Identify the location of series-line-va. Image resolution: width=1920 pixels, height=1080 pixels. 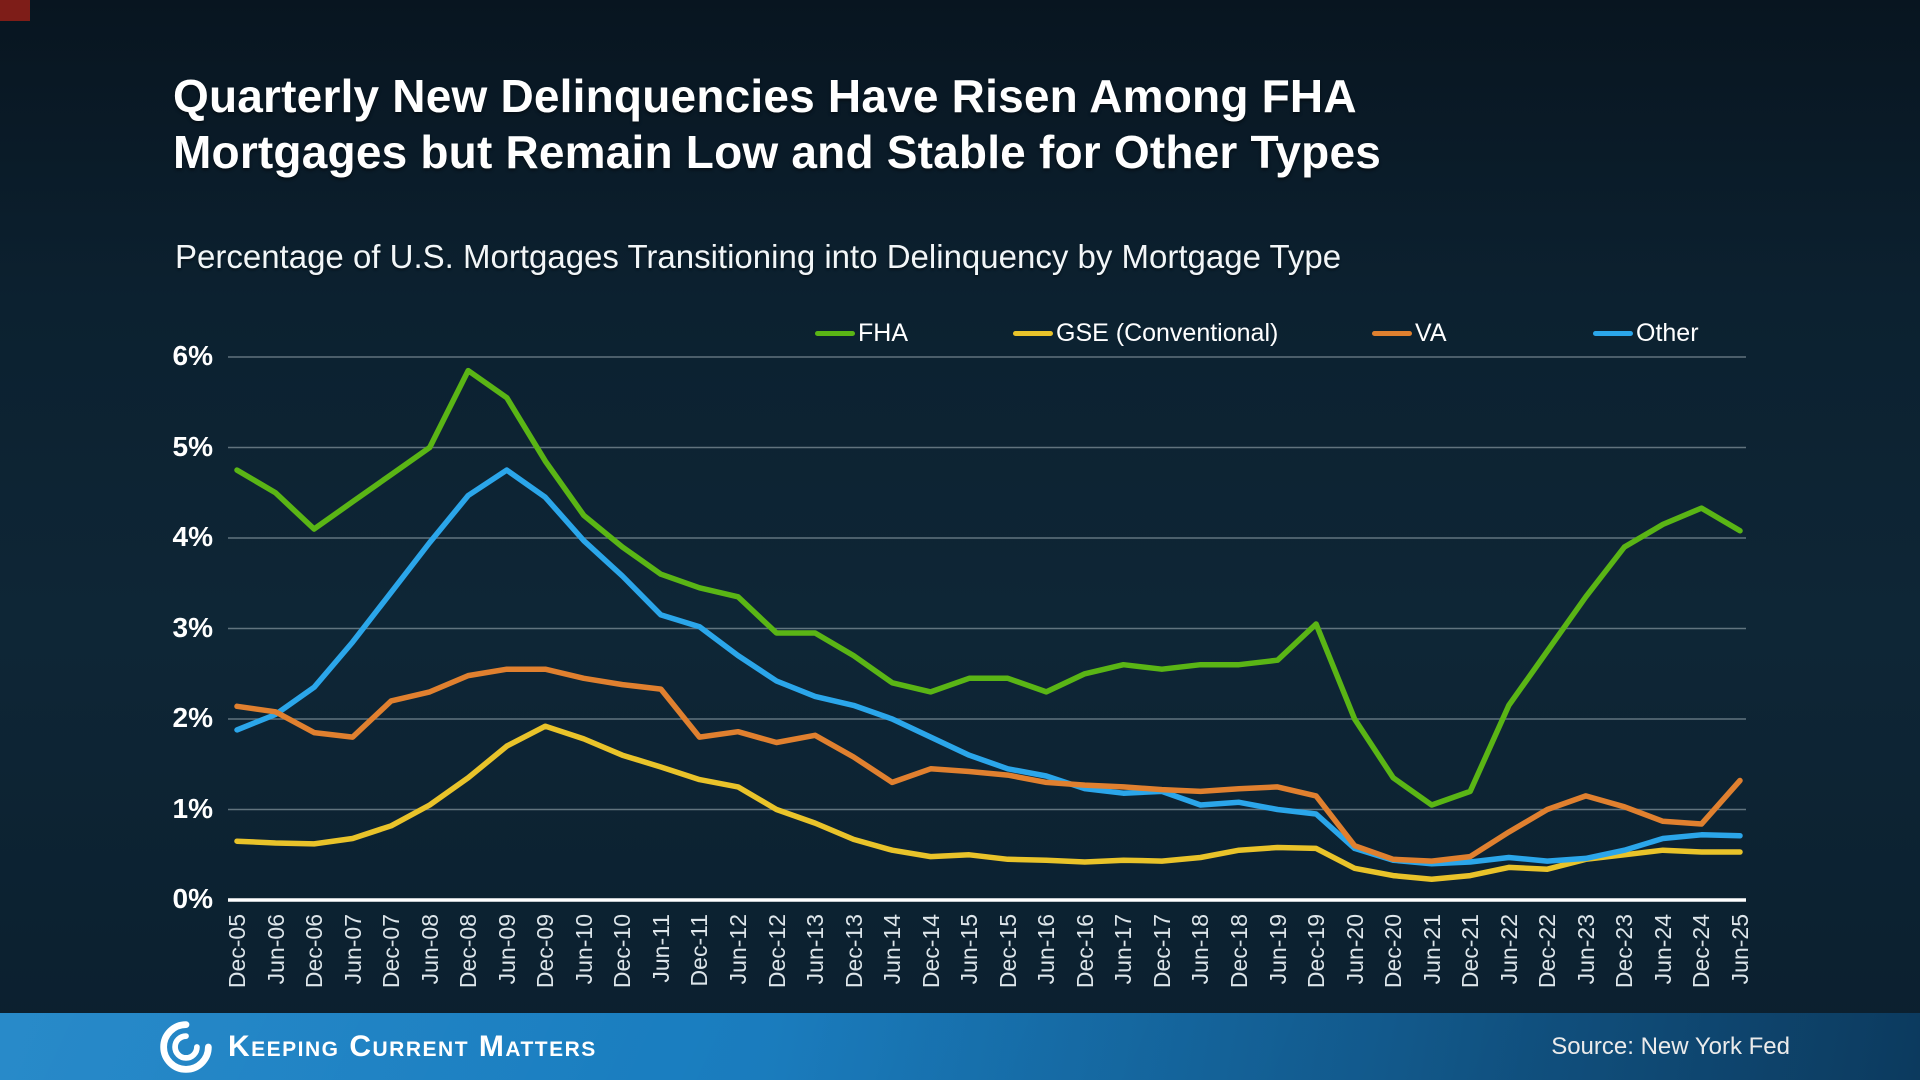
(988, 765).